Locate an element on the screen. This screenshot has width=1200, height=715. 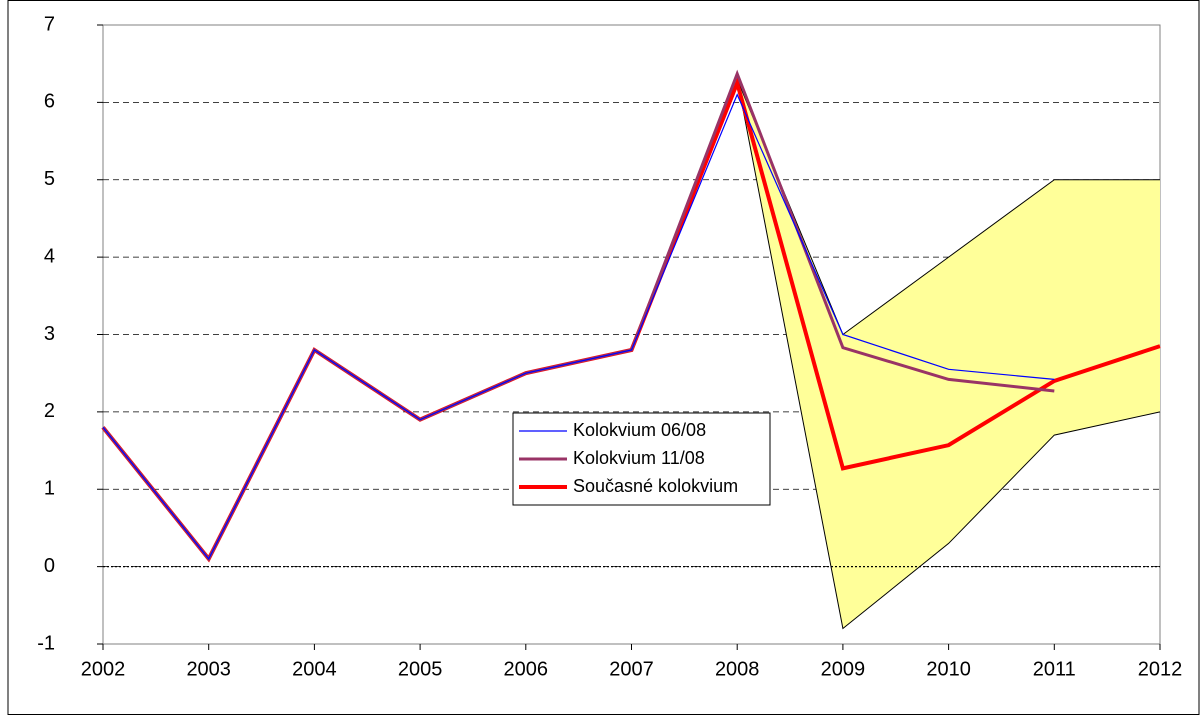
y-tick-label: -1 is located at coordinates (46, 643).